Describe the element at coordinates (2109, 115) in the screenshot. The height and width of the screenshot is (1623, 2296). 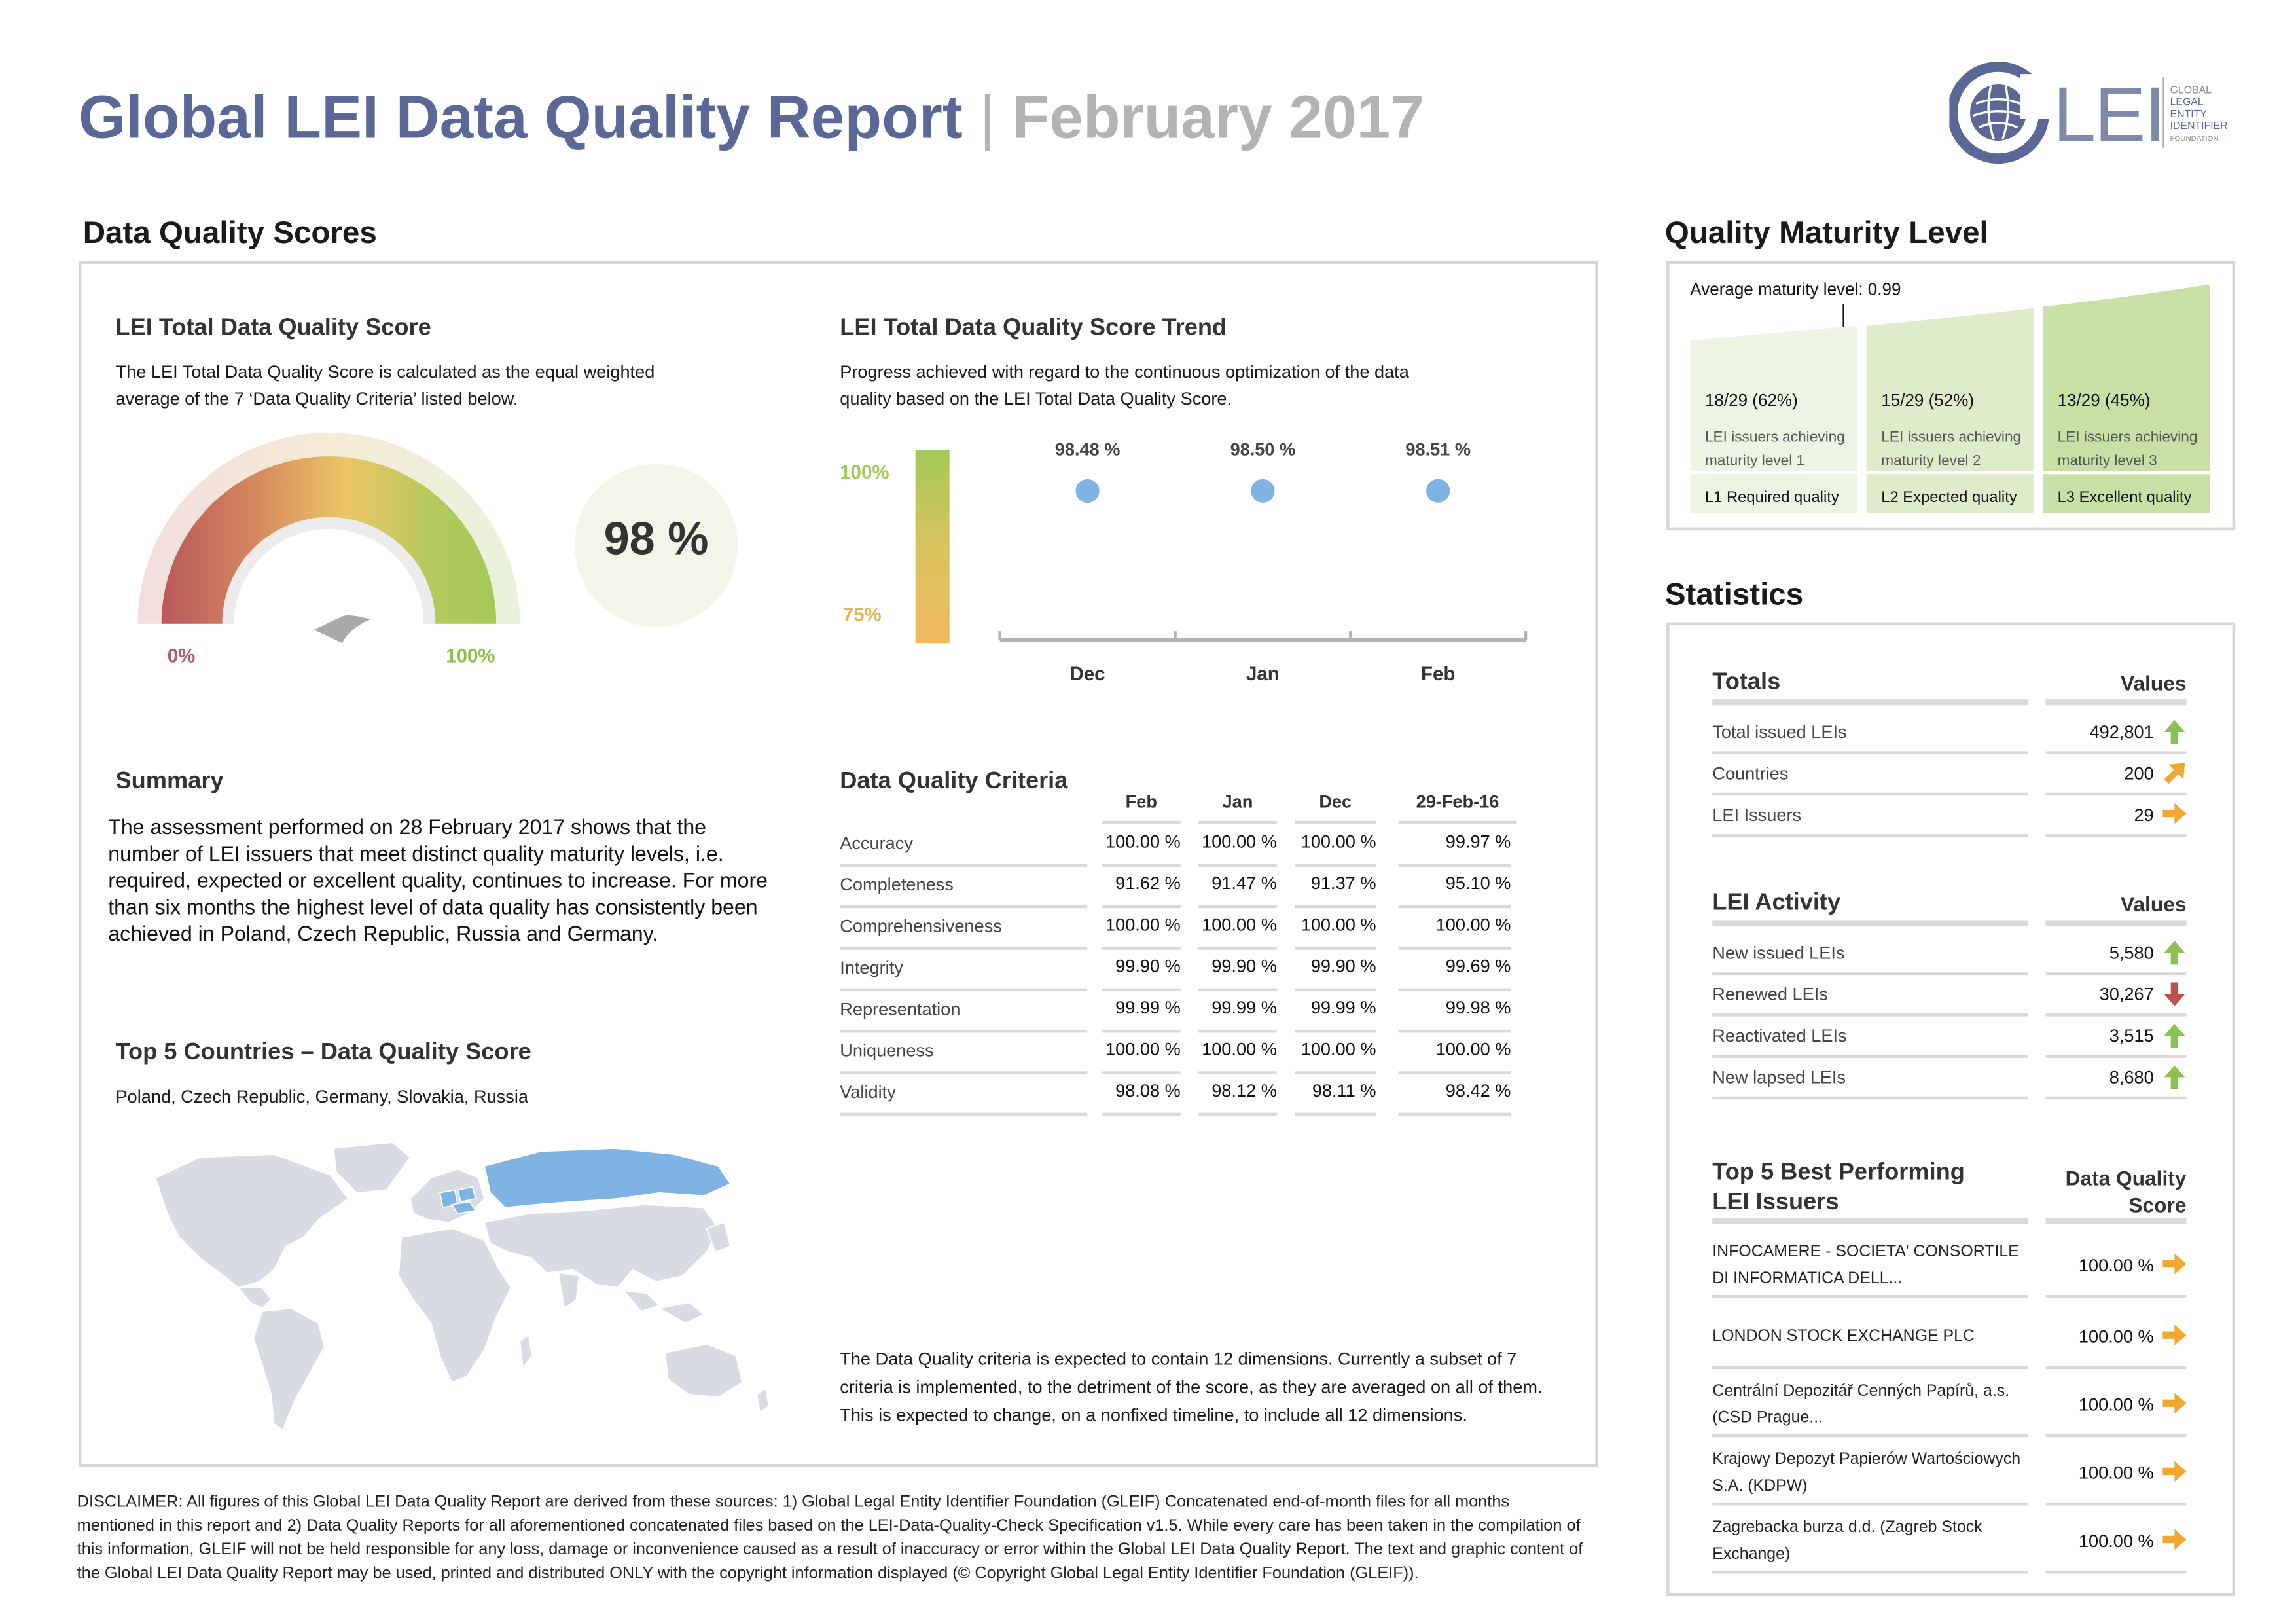
I see `logo-text: LEI` at that location.